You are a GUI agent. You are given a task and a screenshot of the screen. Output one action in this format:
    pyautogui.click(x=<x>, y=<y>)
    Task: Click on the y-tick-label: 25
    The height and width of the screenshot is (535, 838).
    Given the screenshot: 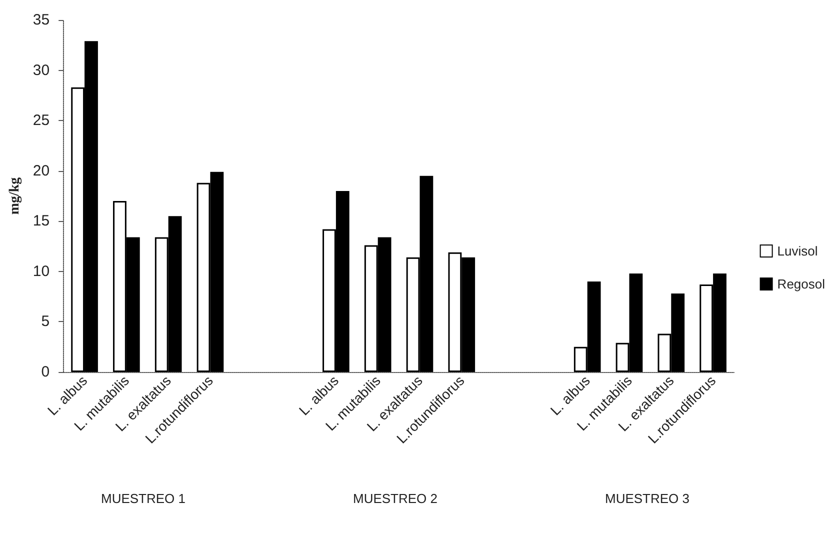 What is the action you would take?
    pyautogui.click(x=41, y=121)
    